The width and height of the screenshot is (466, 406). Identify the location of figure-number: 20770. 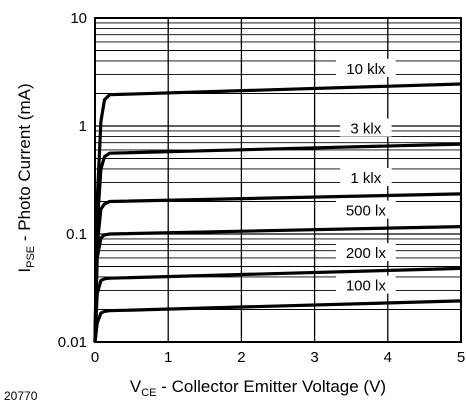
(21, 396).